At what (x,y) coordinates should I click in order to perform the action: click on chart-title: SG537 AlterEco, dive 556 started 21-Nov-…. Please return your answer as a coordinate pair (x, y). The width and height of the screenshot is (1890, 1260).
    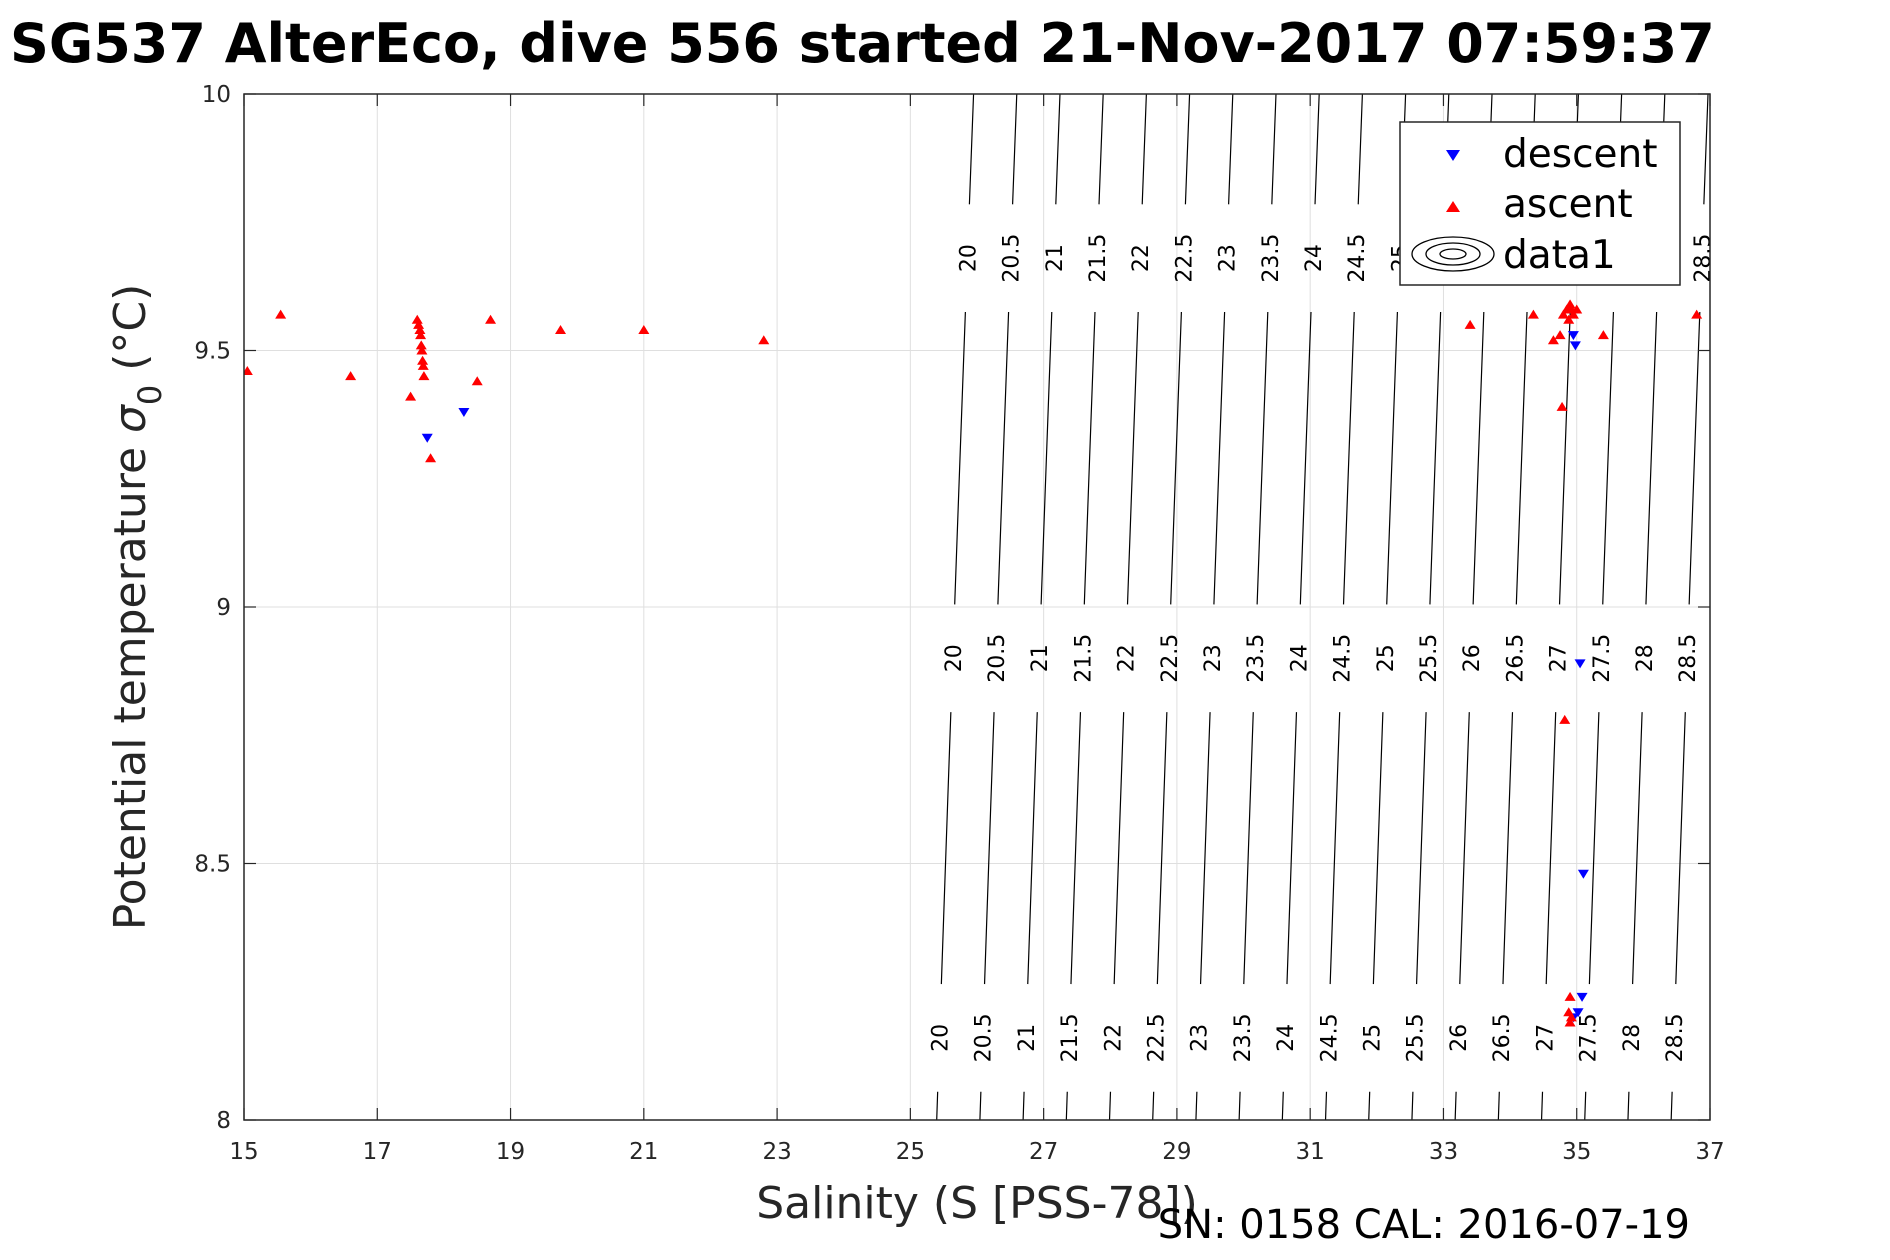
    Looking at the image, I should click on (862, 43).